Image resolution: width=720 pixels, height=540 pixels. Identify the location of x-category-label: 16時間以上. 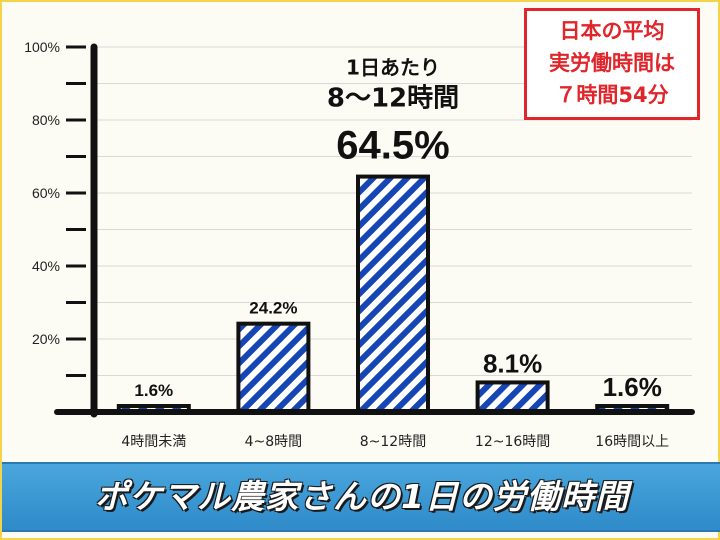
(632, 442).